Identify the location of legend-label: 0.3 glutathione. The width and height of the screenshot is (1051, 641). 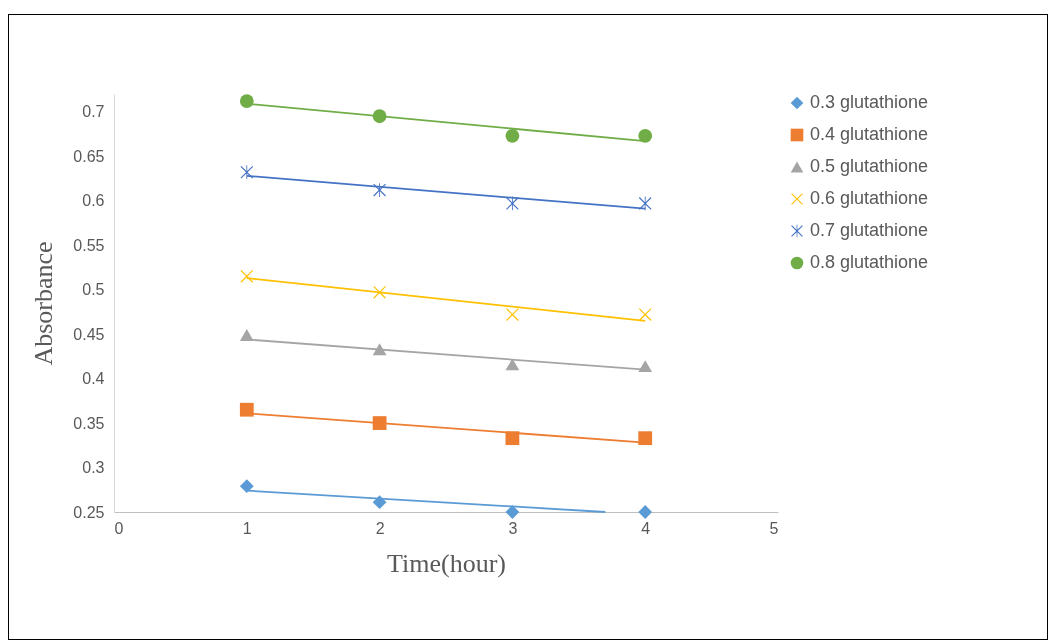
(869, 102).